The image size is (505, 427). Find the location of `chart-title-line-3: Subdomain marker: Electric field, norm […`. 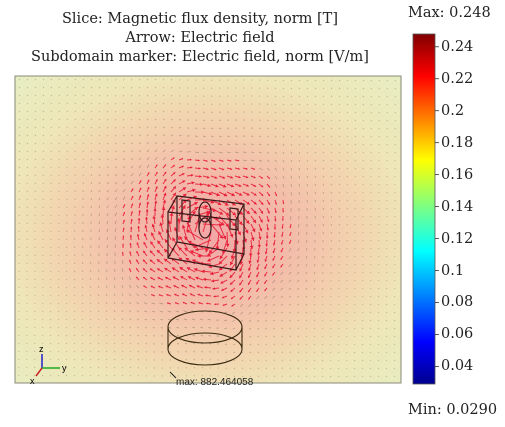

chart-title-line-3: Subdomain marker: Electric field, norm [… is located at coordinates (200, 57).